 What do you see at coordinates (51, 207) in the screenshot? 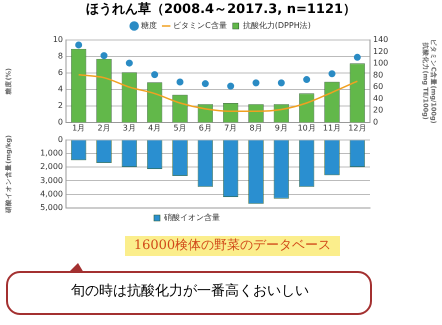
I see `y-tick-label: 5,000` at bounding box center [51, 207].